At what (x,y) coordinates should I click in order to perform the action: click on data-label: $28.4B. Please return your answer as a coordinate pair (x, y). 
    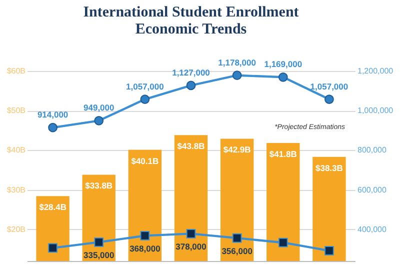
    Looking at the image, I should click on (53, 207).